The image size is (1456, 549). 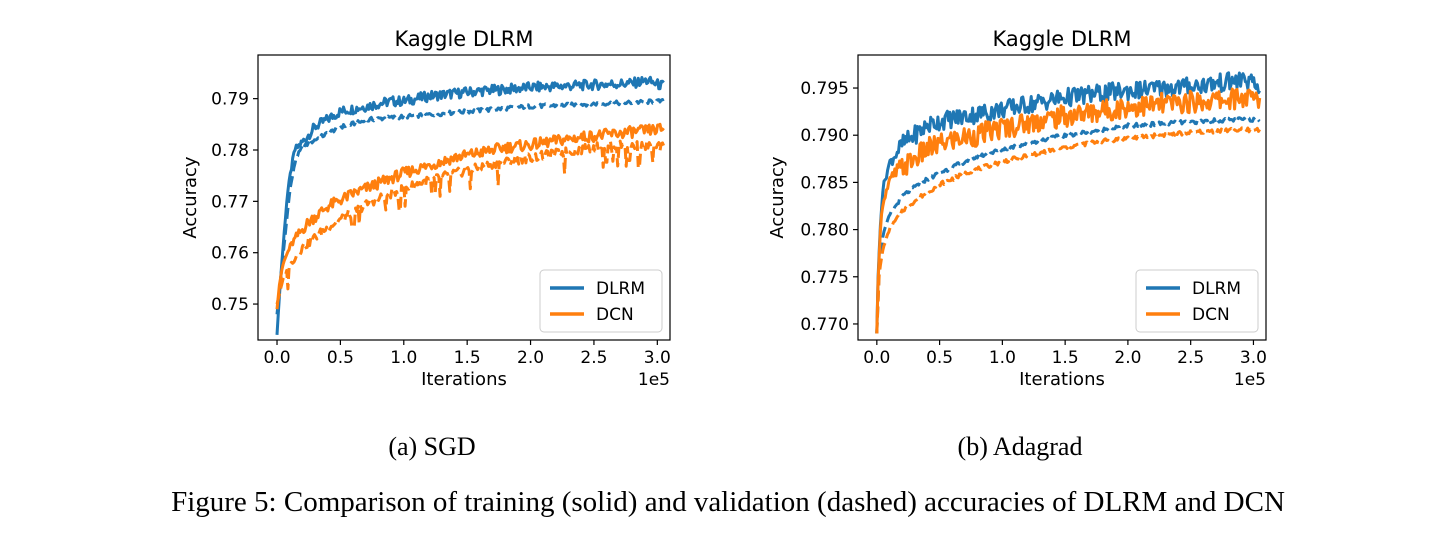 I want to click on y-tick-label: 0.790, so click(x=824, y=136).